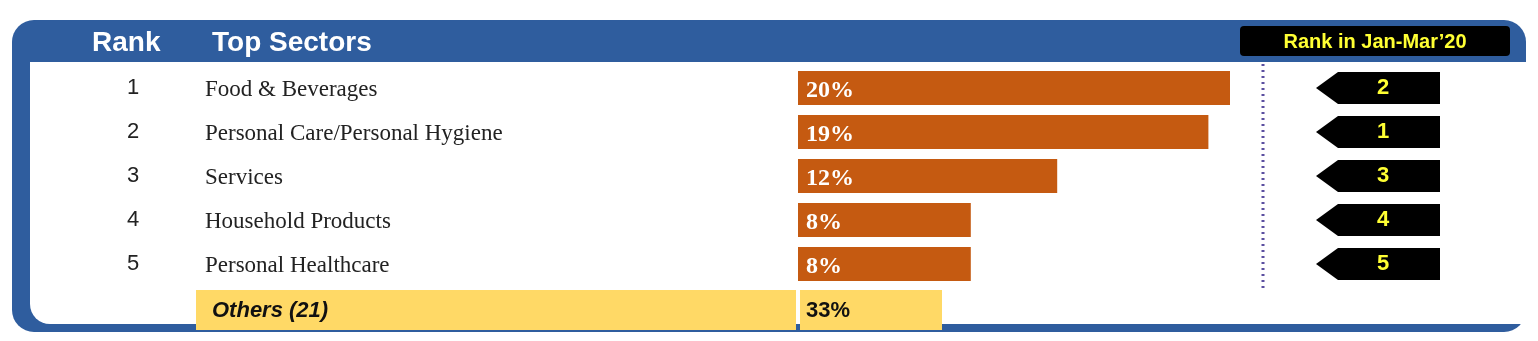  I want to click on data-label: 20%, so click(830, 89).